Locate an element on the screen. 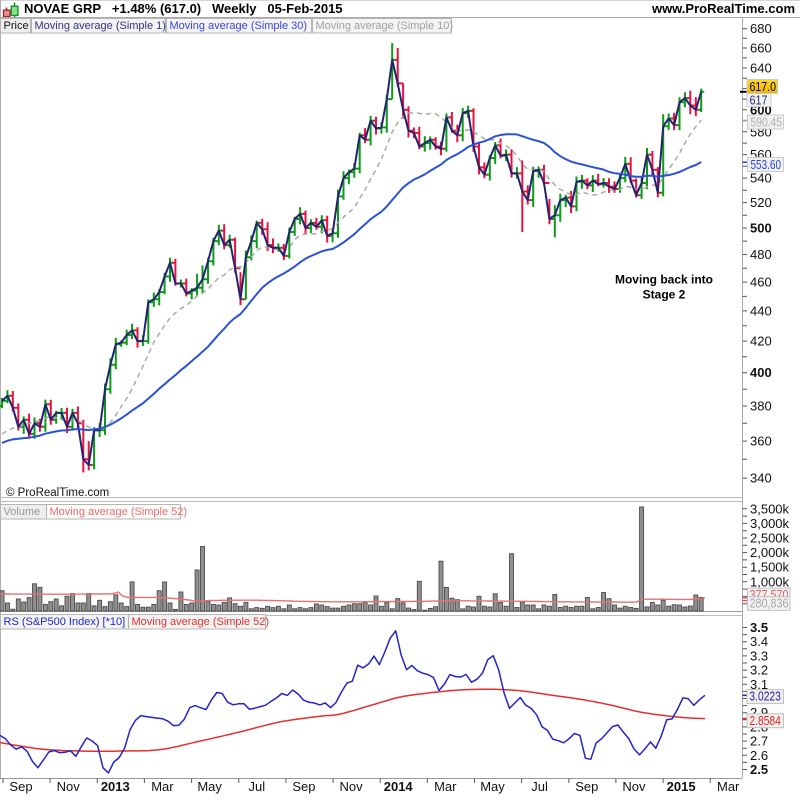 The image size is (800, 805). svg-text: 640 is located at coordinates (761, 68).